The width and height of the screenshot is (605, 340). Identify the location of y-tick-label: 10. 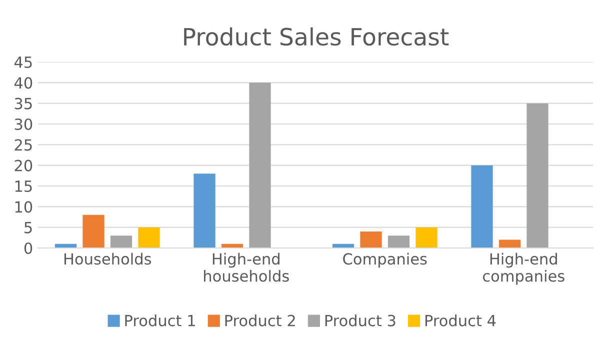
(23, 207).